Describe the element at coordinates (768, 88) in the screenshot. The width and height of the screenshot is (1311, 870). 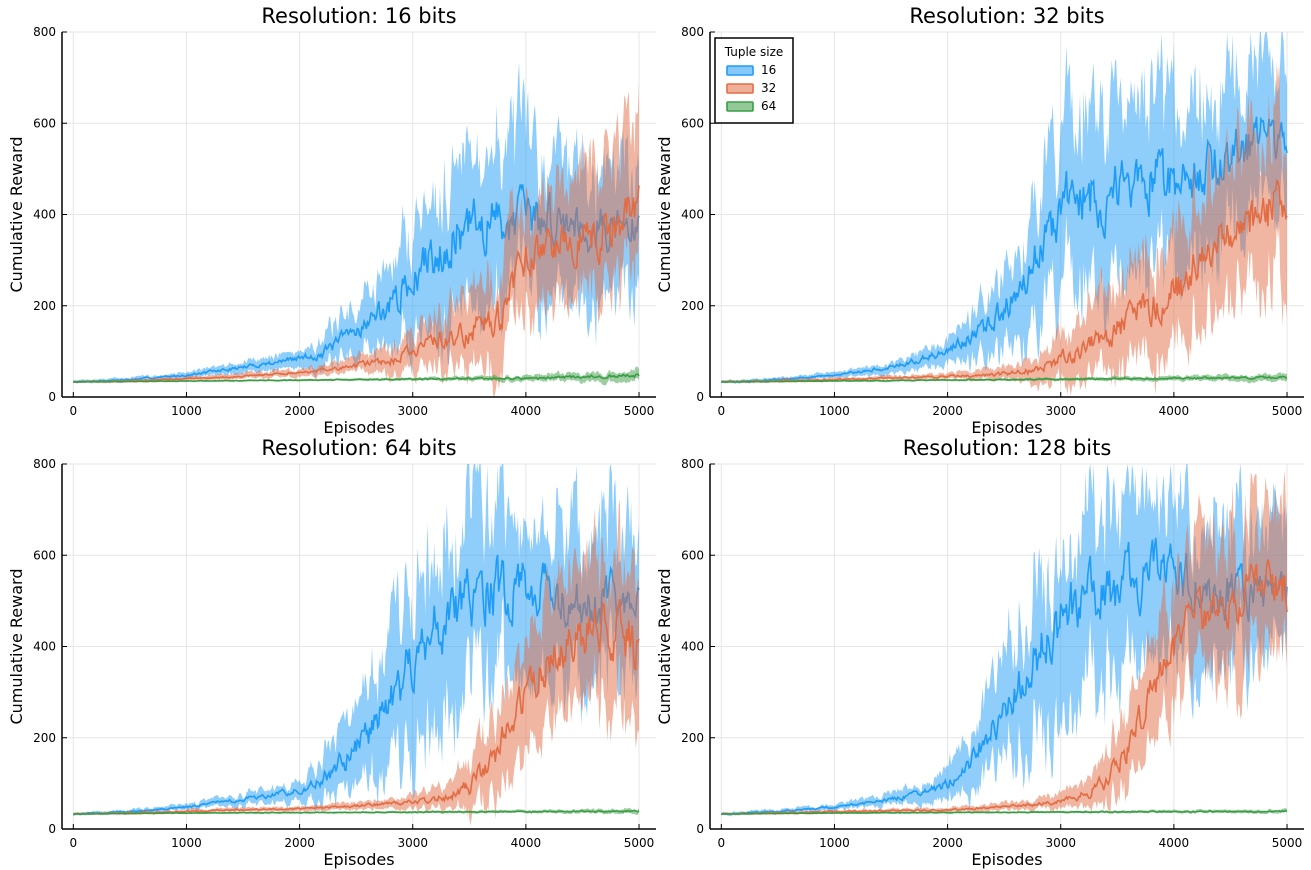
I see `legend-entry-32: 32` at that location.